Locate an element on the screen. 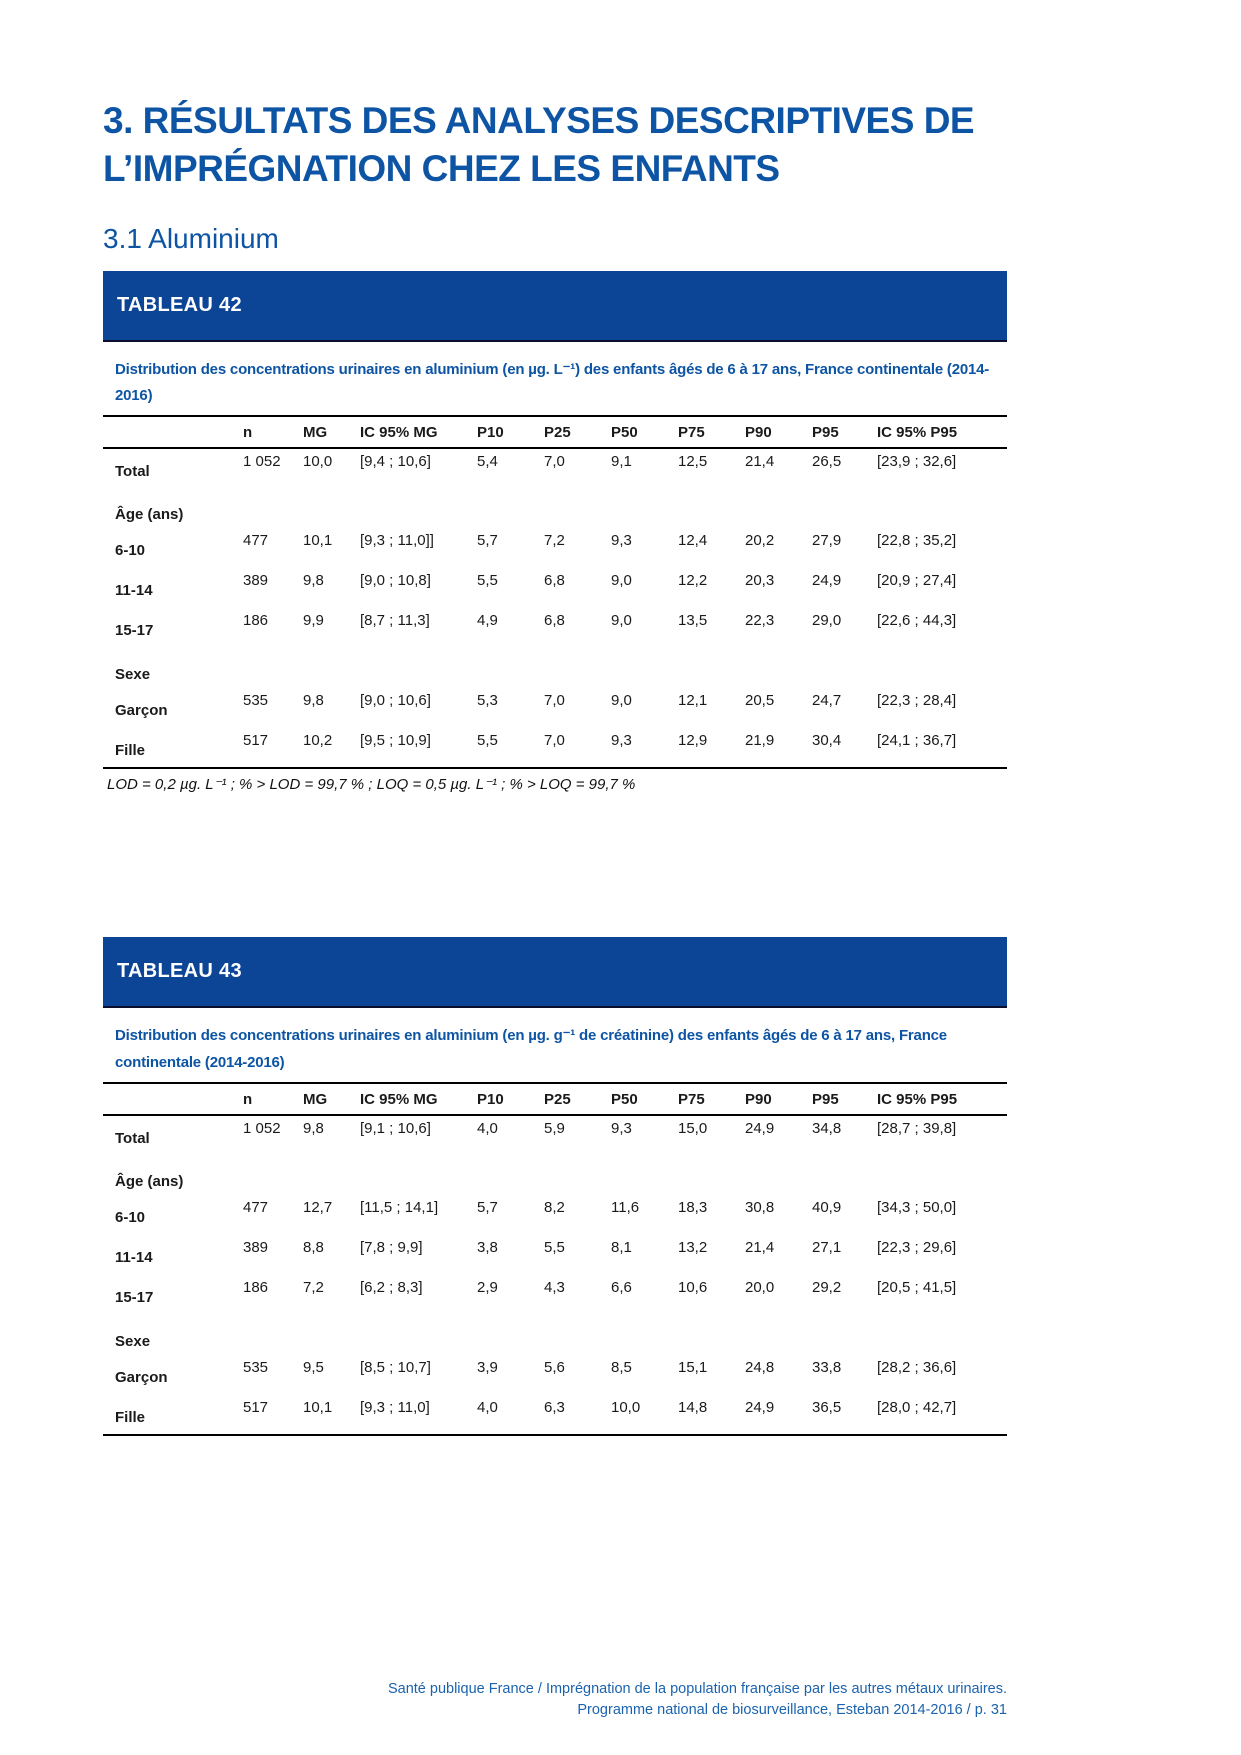 The width and height of the screenshot is (1241, 1755). cell: 13,5 is located at coordinates (693, 621).